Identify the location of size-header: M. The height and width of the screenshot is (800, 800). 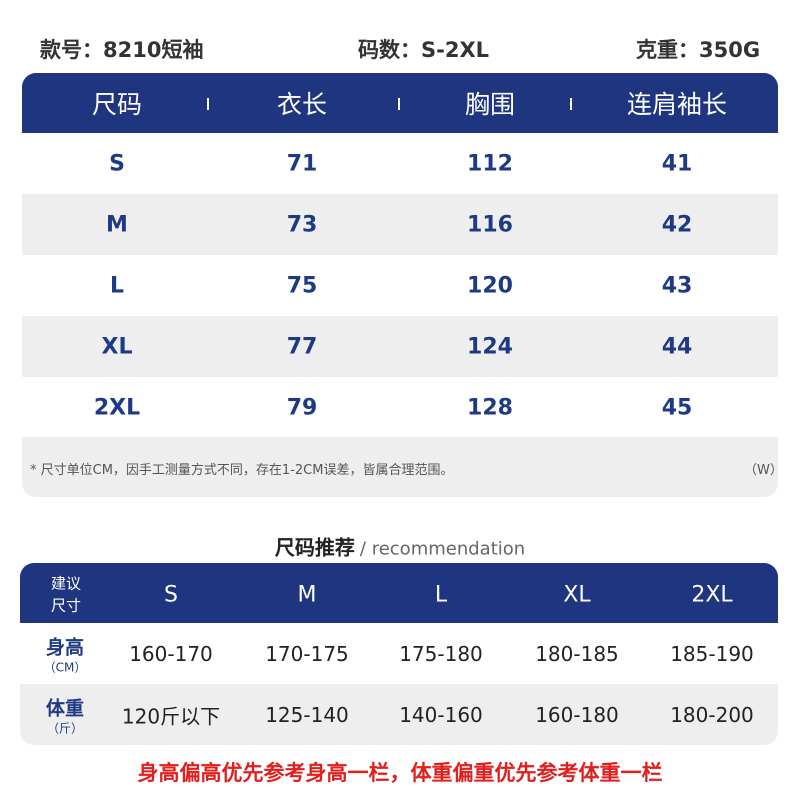
(307, 595).